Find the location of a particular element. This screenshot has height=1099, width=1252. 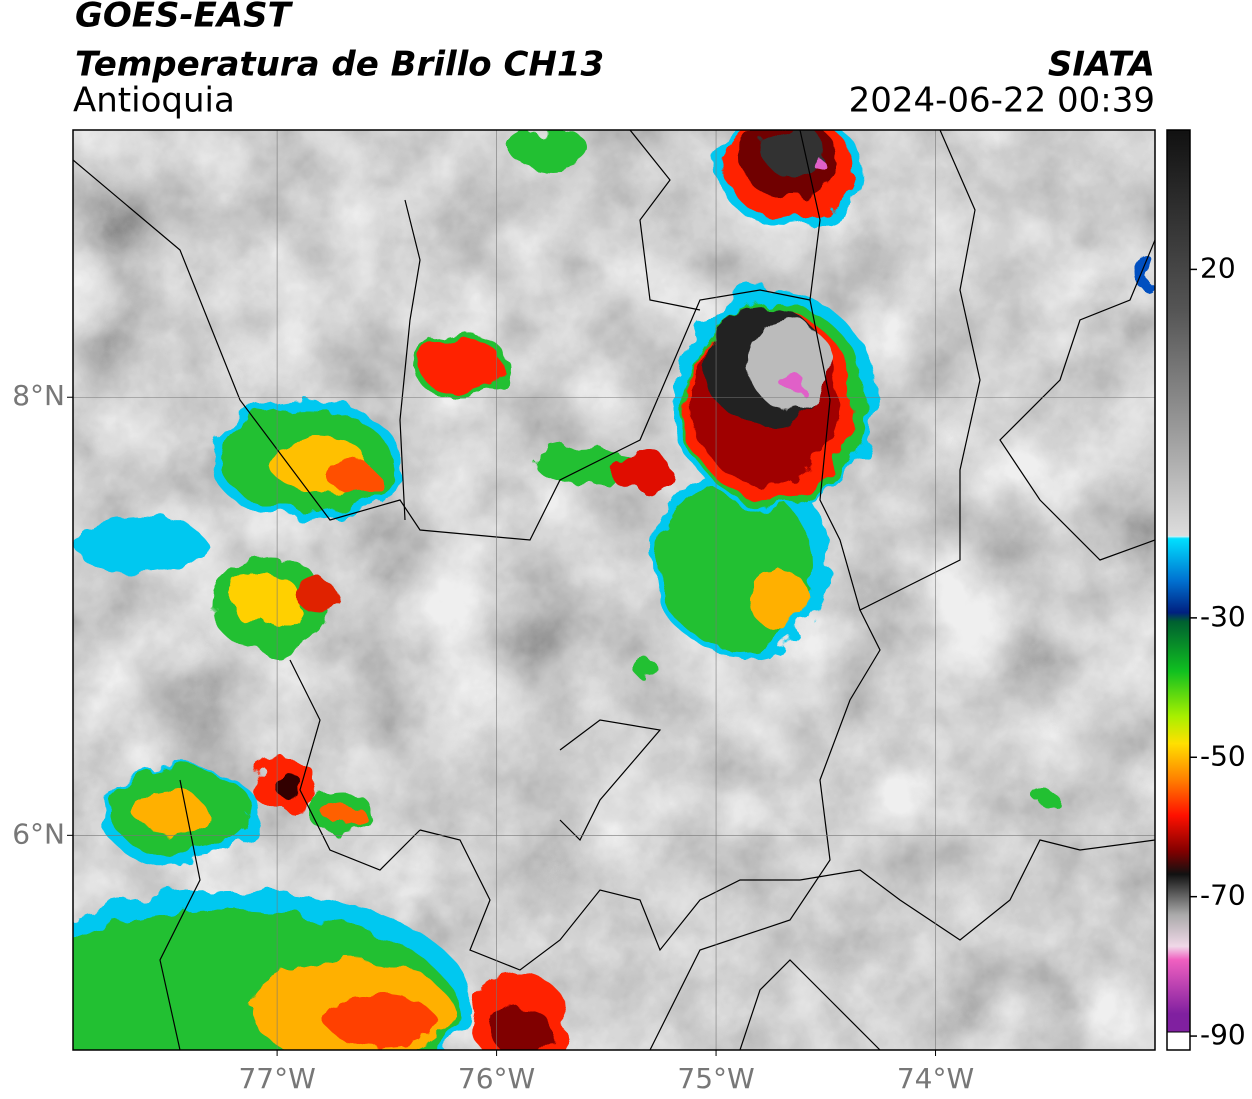

colorbar-tick-label: 20 is located at coordinates (1218, 267).